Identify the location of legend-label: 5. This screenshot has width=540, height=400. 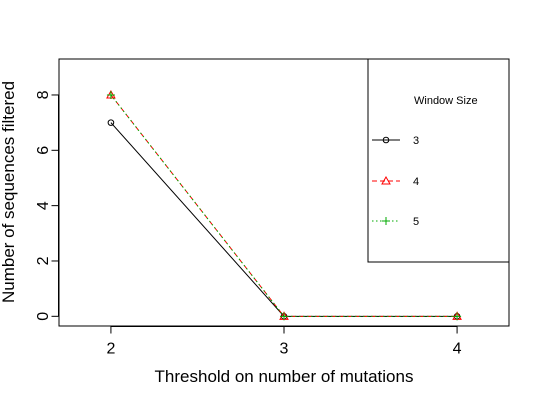
(416, 222).